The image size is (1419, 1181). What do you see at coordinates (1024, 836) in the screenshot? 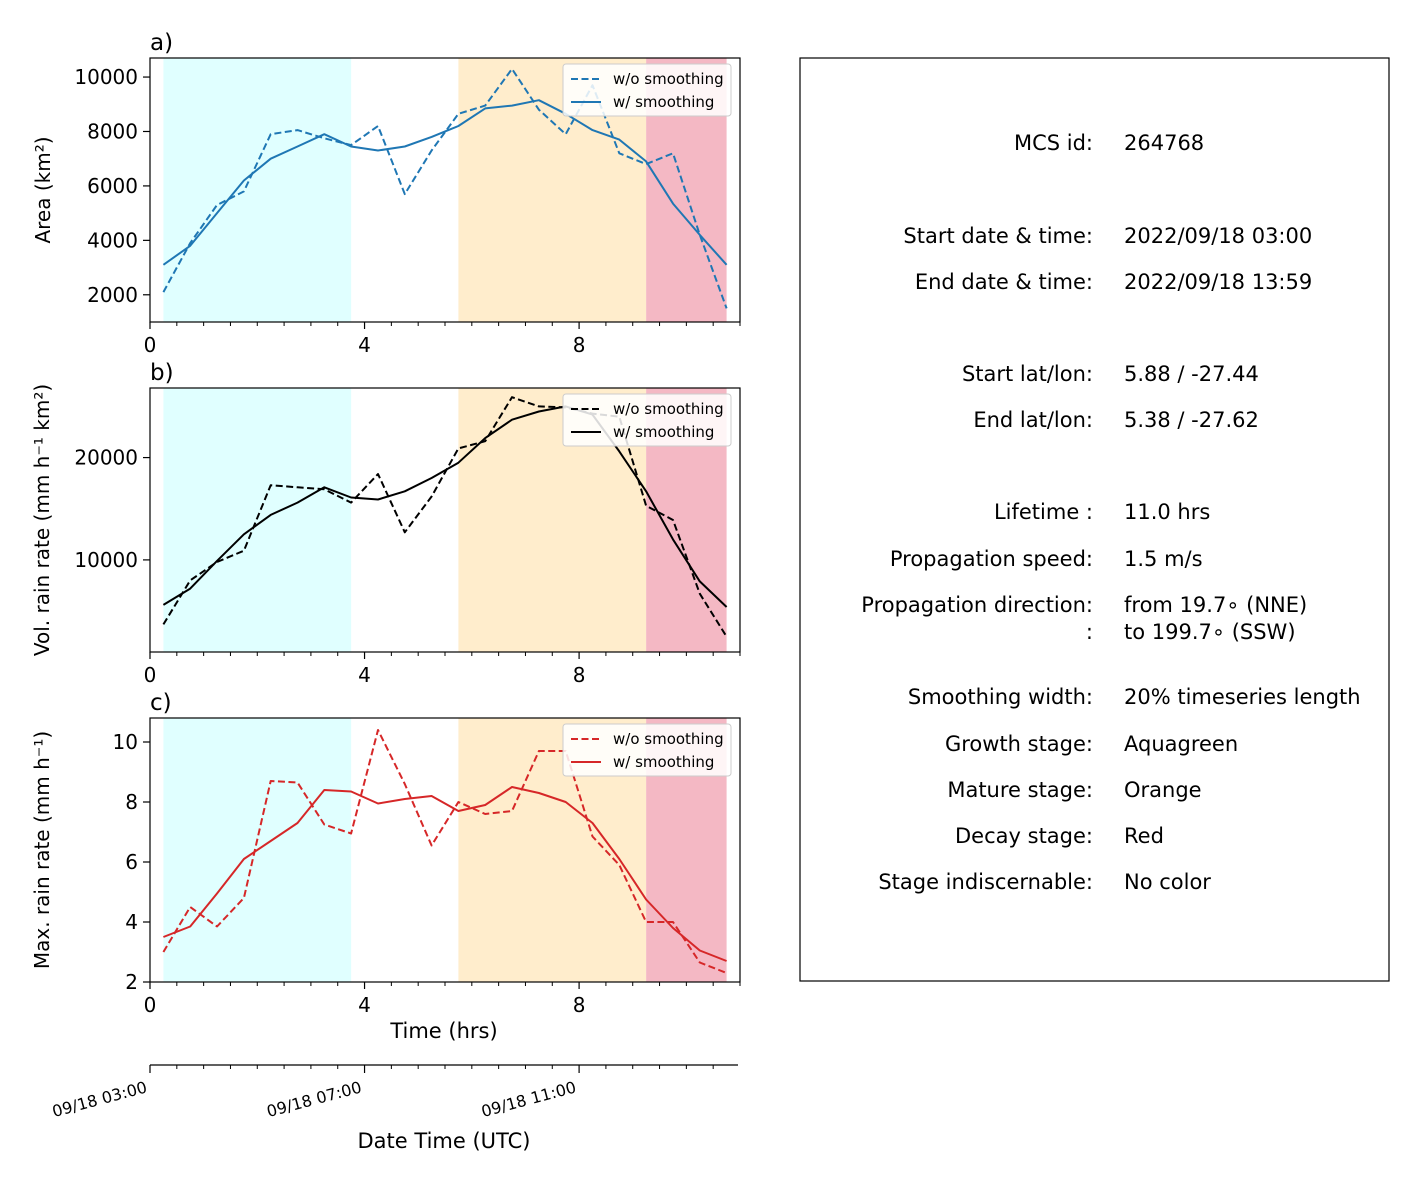
I see `info-label: Decay stage:` at bounding box center [1024, 836].